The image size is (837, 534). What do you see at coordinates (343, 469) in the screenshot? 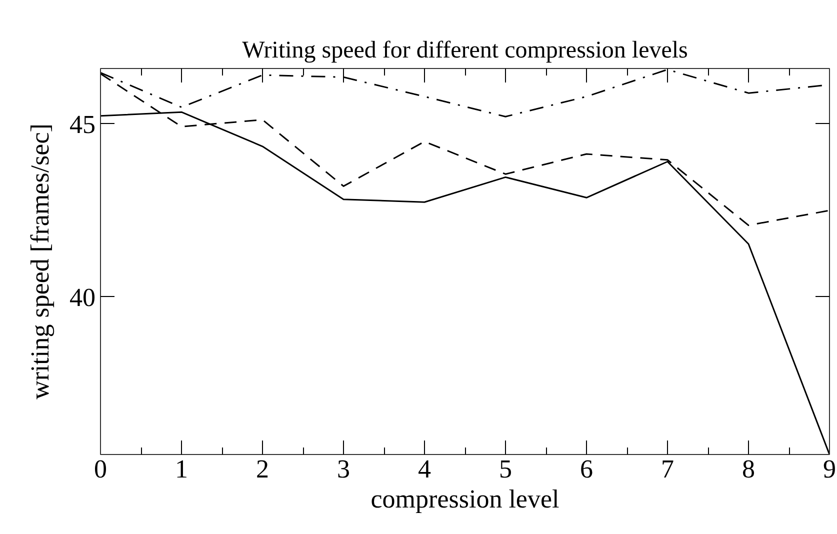
I see `x-tick-label: 3` at bounding box center [343, 469].